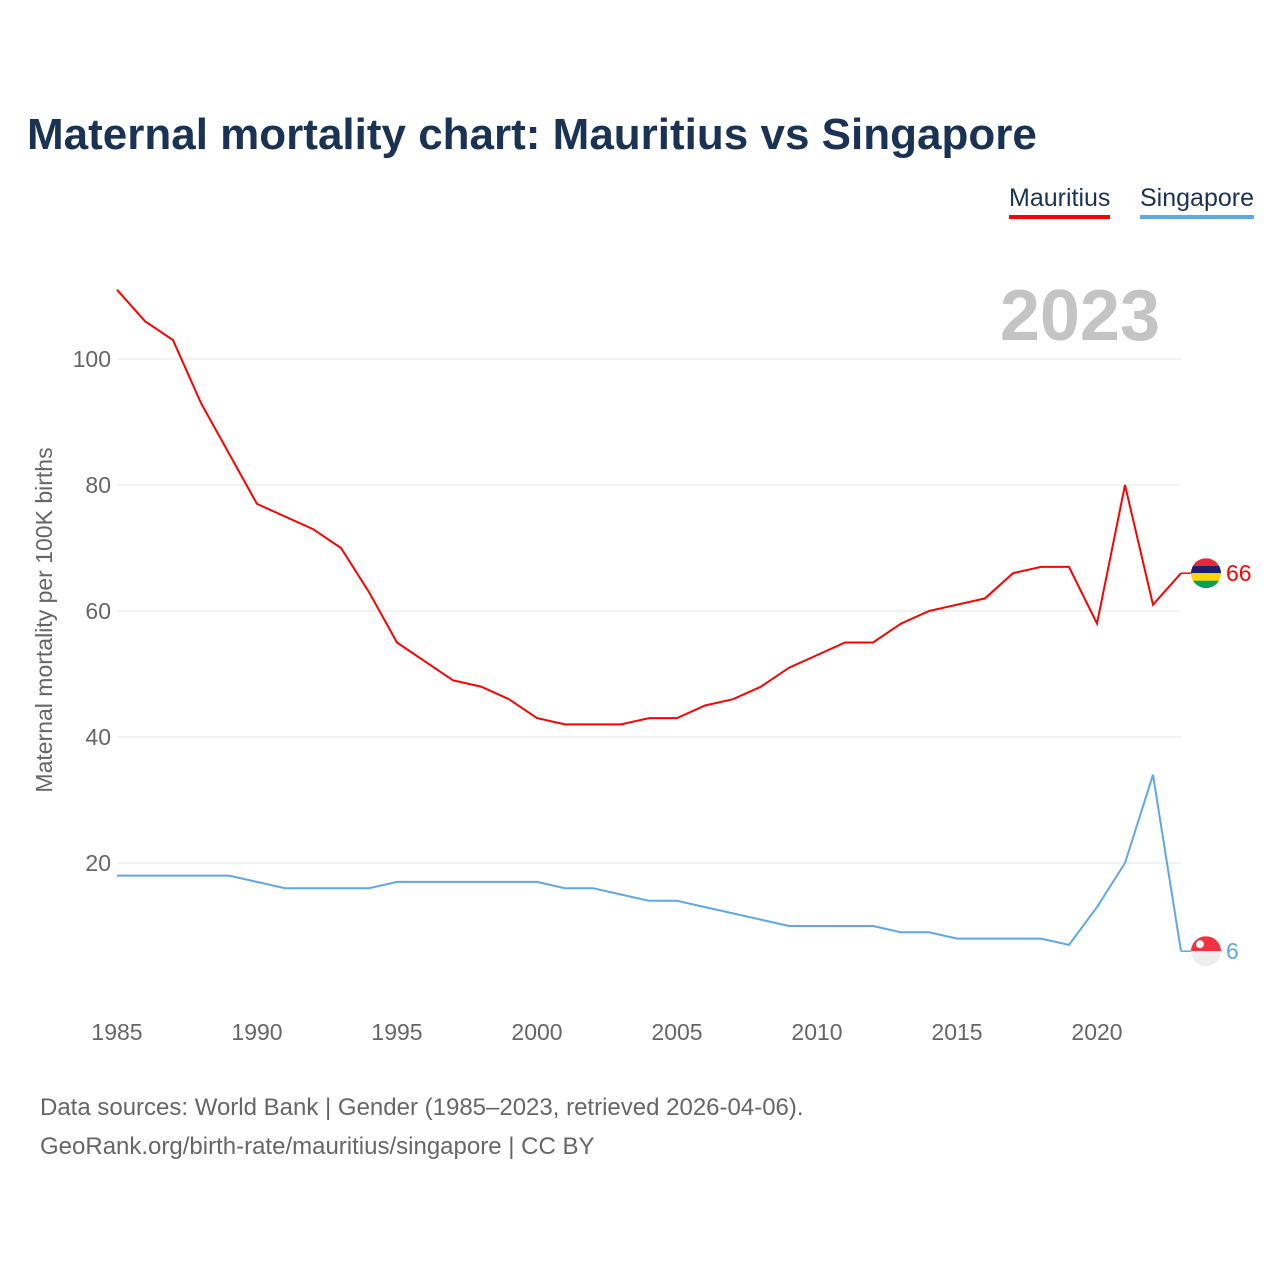 This screenshot has width=1280, height=1280. I want to click on x-tick-label: 2000, so click(536, 1032).